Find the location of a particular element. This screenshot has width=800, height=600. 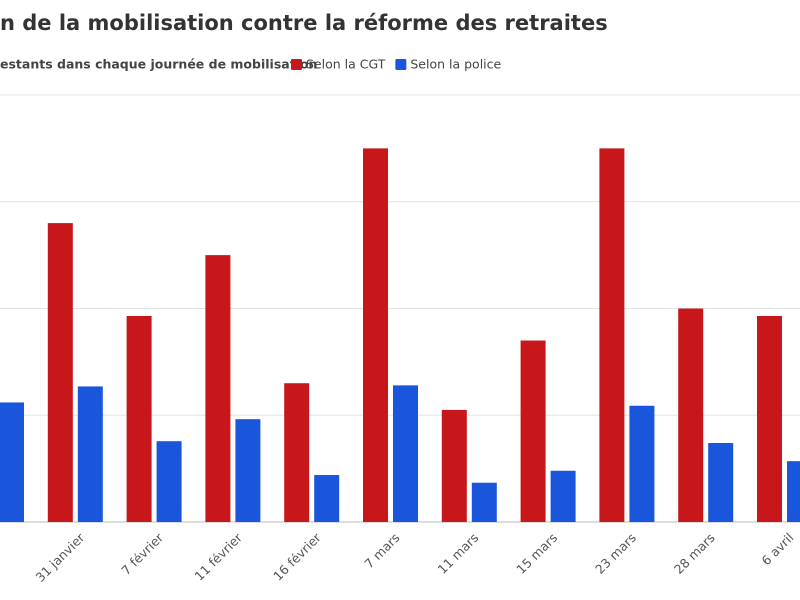

legend-label: Selon la CGT is located at coordinates (346, 64).